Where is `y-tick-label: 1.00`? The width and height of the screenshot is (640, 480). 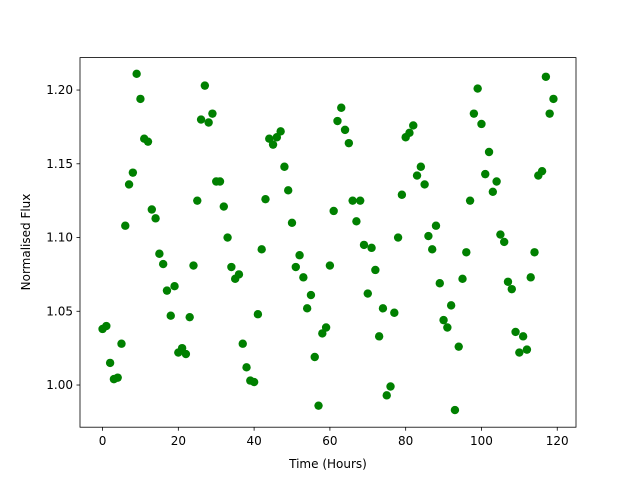 y-tick-label: 1.00 is located at coordinates (59, 385).